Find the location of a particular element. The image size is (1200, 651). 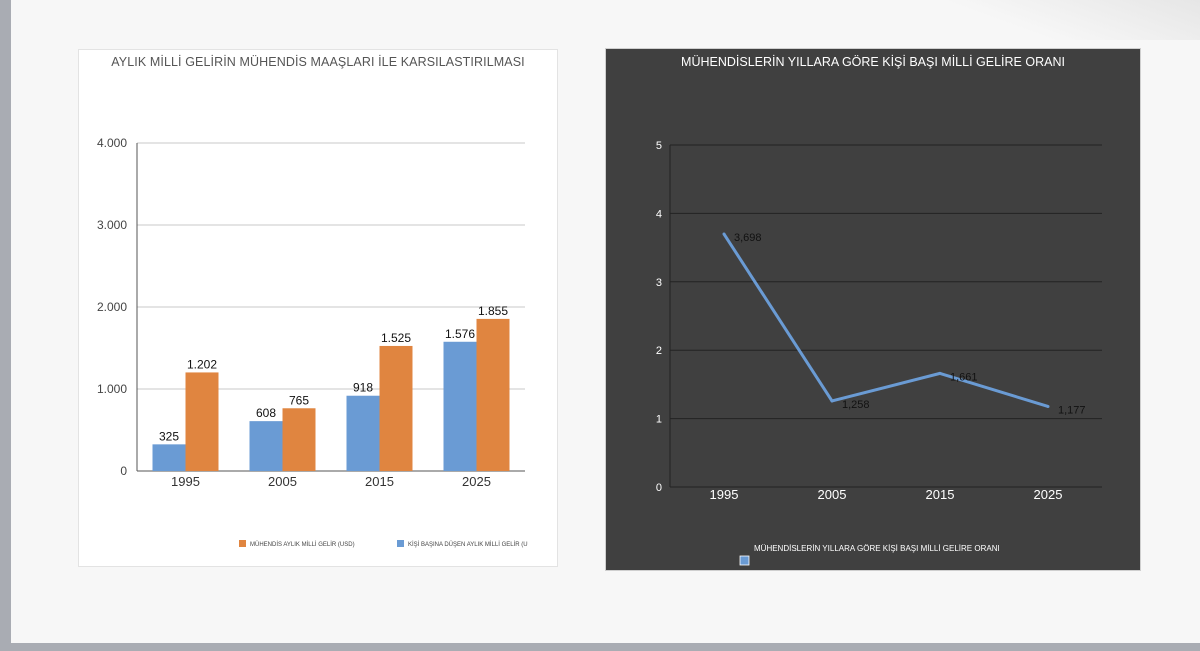

data-label: 1,258 is located at coordinates (856, 405).